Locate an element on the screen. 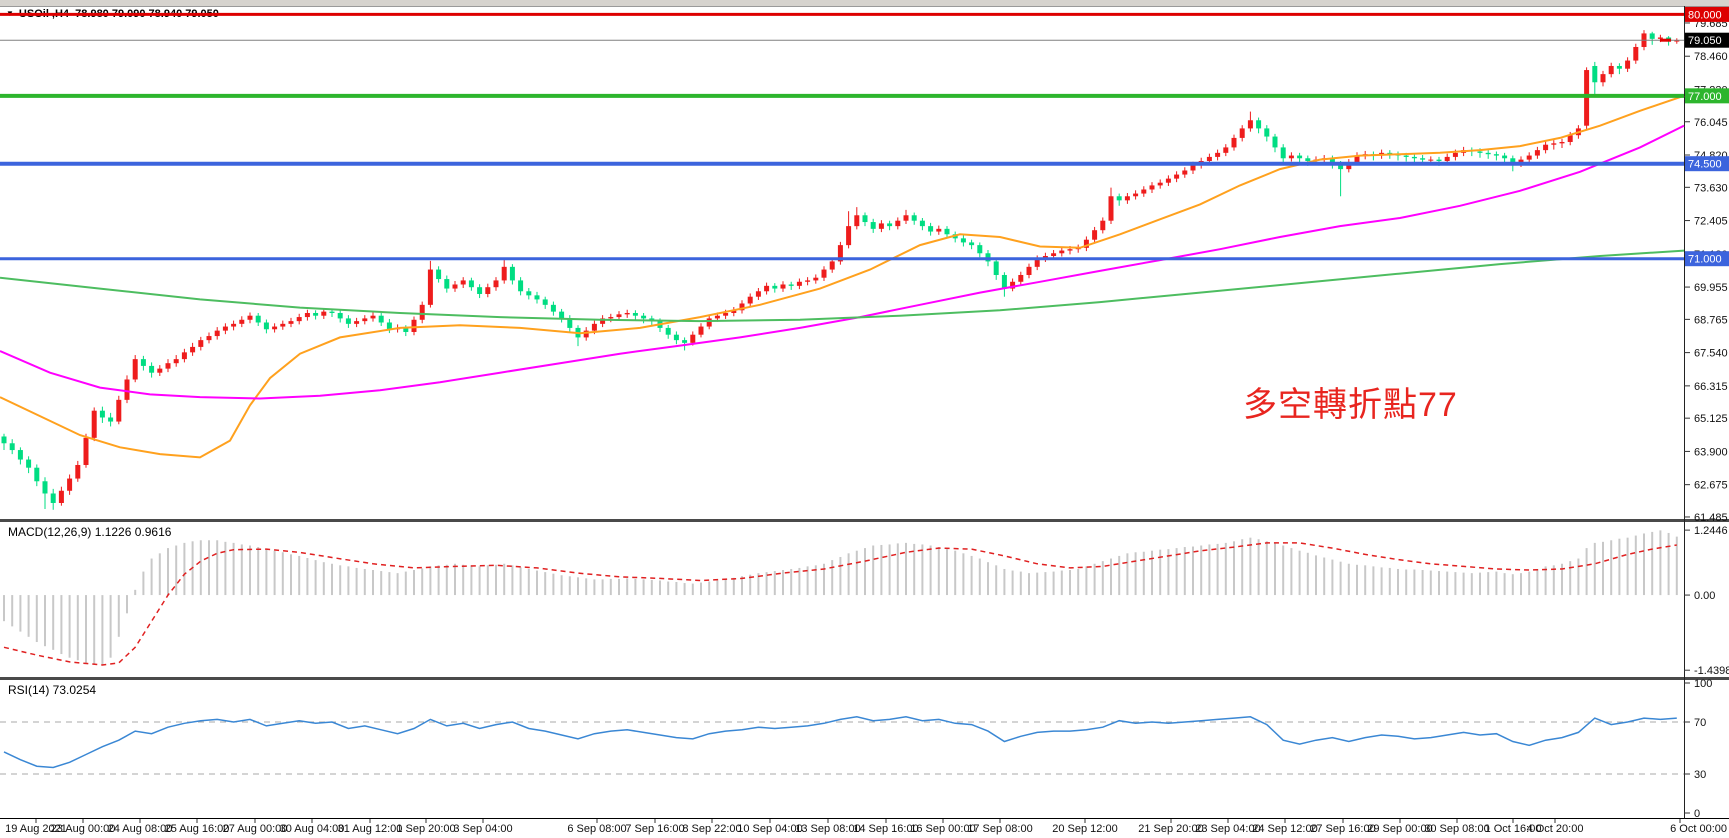 The image size is (1729, 838). time-axis is located at coordinates (864, 828).